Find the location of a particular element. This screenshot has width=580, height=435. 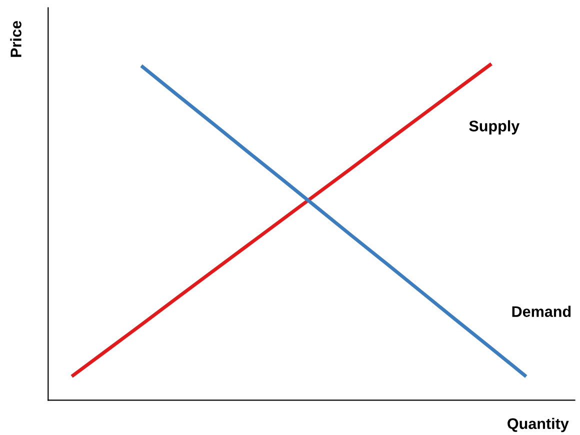

text: Supply is located at coordinates (494, 127).